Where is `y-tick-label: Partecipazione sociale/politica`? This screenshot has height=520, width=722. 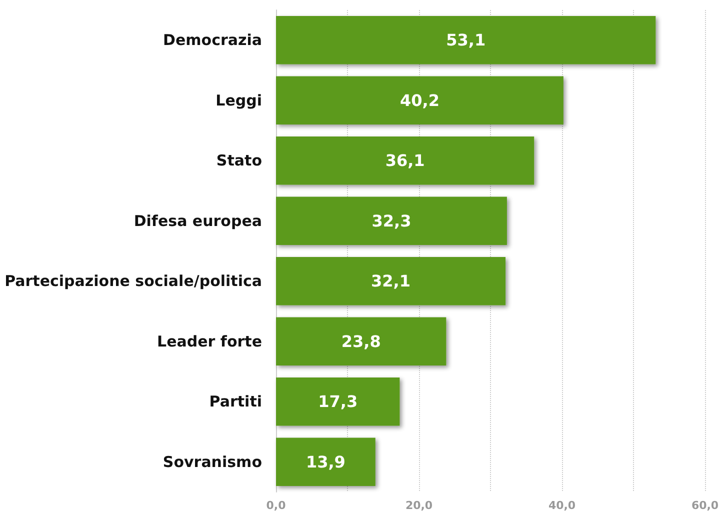
y-tick-label: Partecipazione sociale/politica is located at coordinates (133, 281).